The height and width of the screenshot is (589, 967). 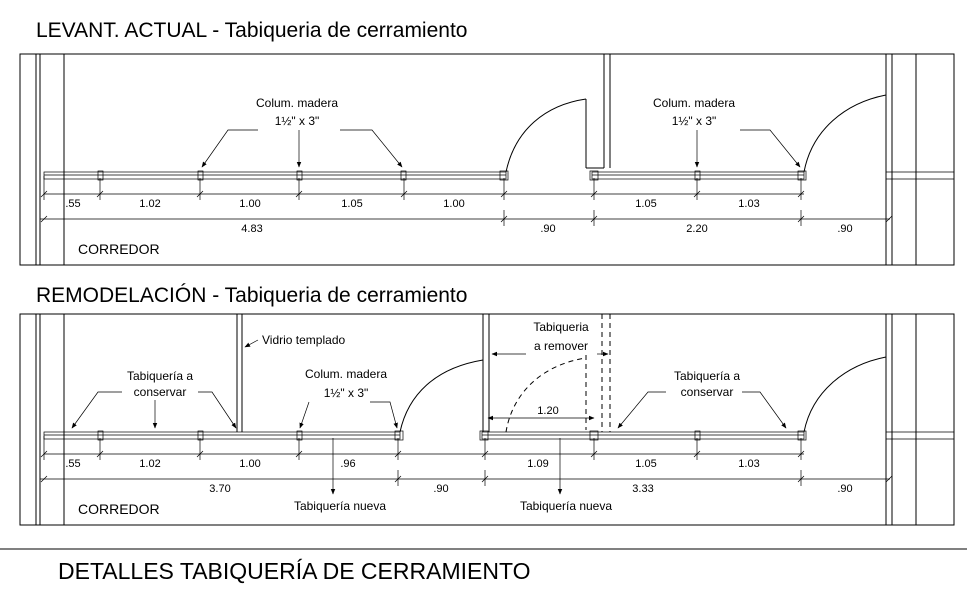 I want to click on remodel-dim-b-0: 3.70, so click(x=219, y=489).